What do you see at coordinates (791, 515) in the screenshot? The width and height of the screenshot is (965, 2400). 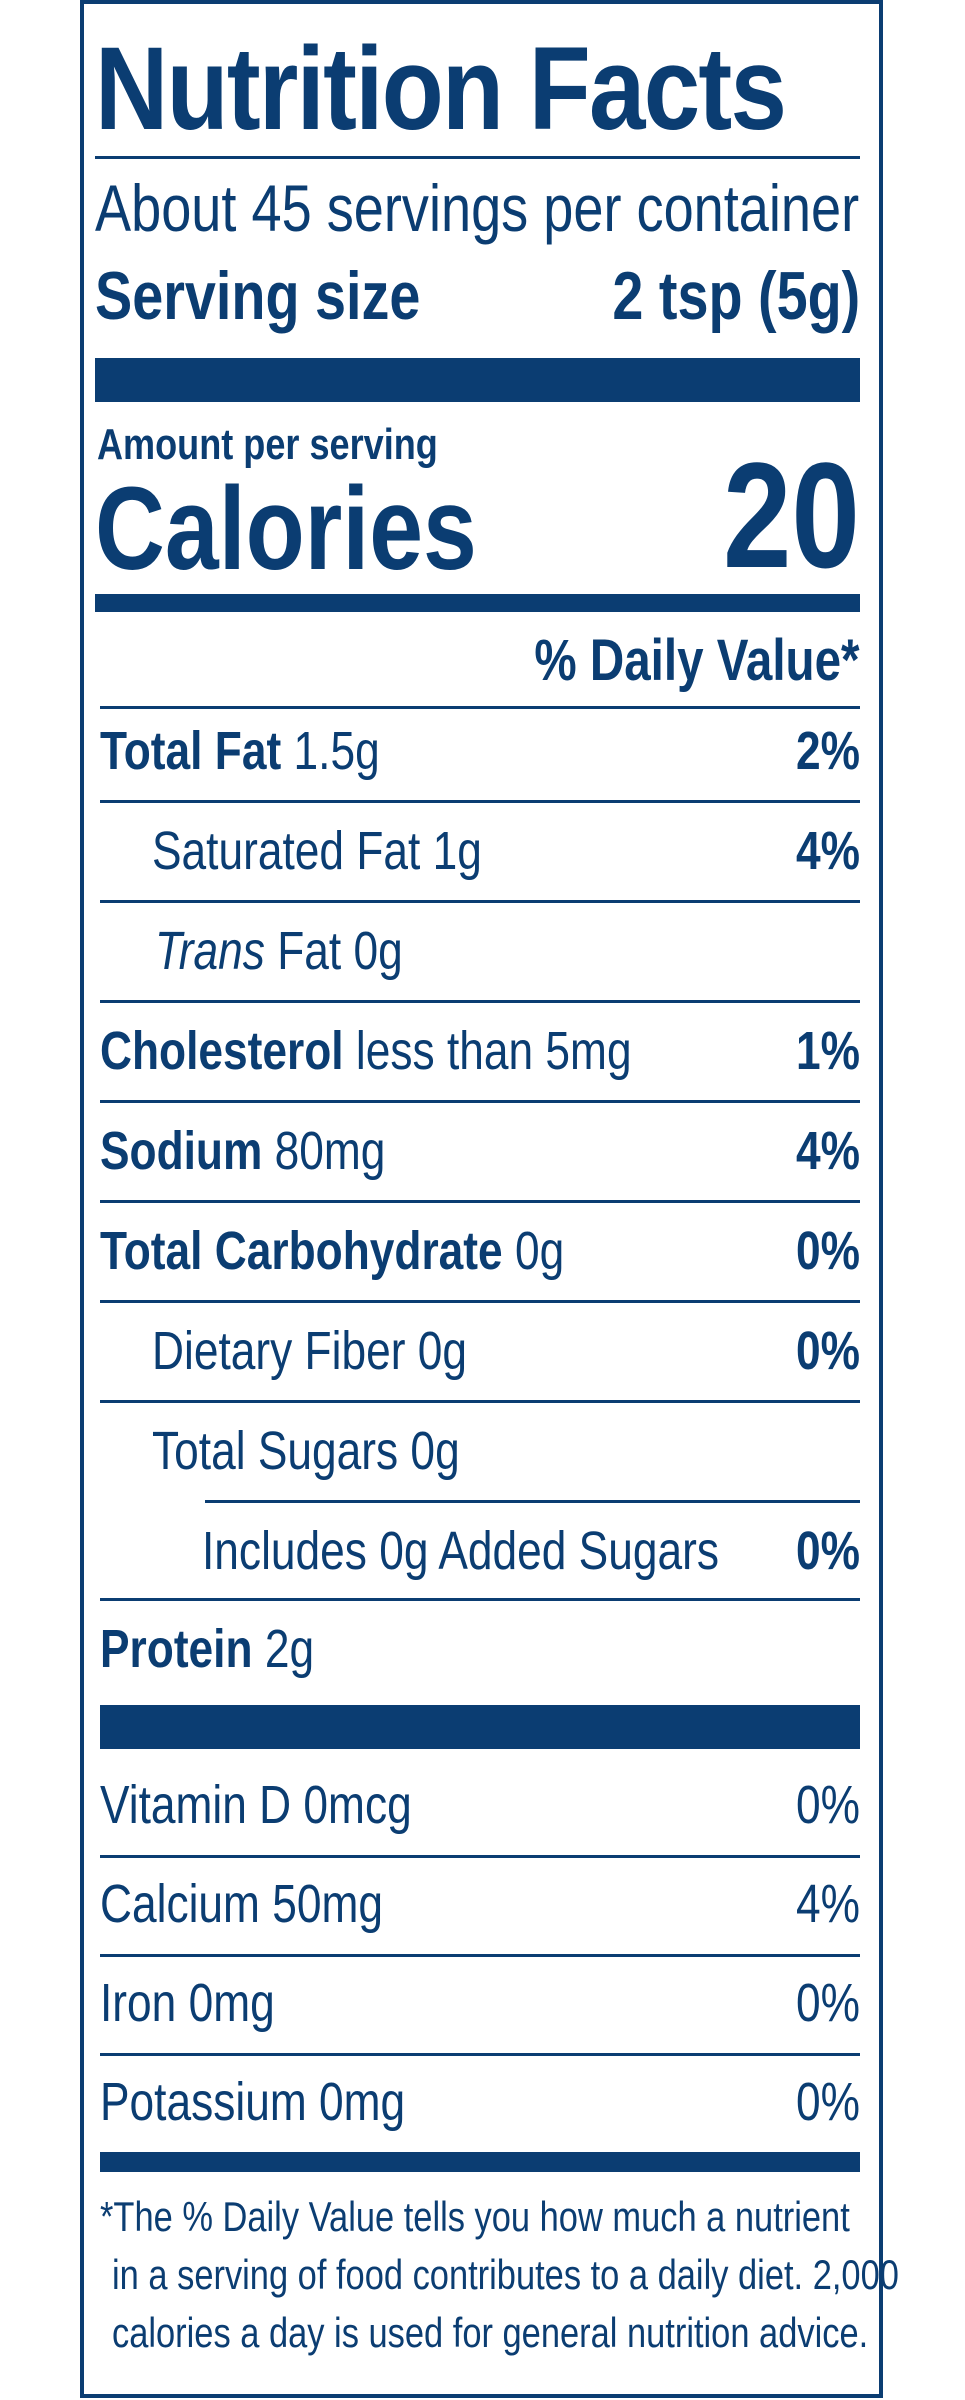 I see `calories-value: 20` at bounding box center [791, 515].